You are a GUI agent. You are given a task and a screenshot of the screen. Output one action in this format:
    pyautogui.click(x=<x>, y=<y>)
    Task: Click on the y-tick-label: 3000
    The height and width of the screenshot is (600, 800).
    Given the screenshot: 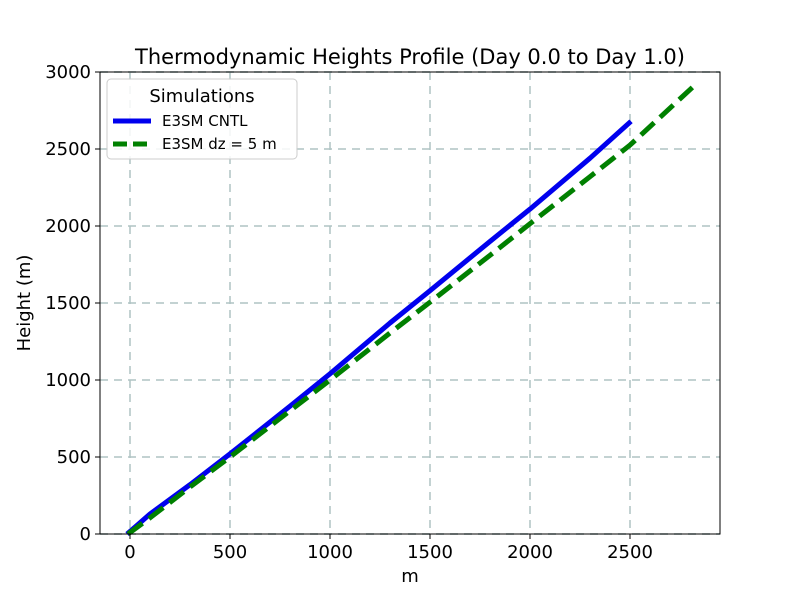 What is the action you would take?
    pyautogui.click(x=68, y=72)
    